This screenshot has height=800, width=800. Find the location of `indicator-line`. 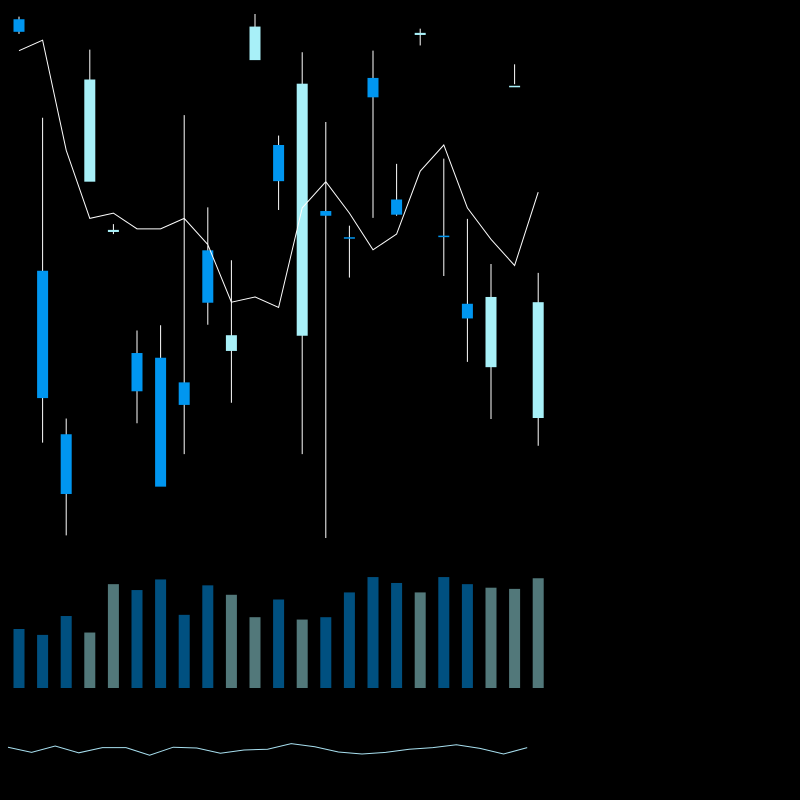

indicator-line is located at coordinates (267, 749).